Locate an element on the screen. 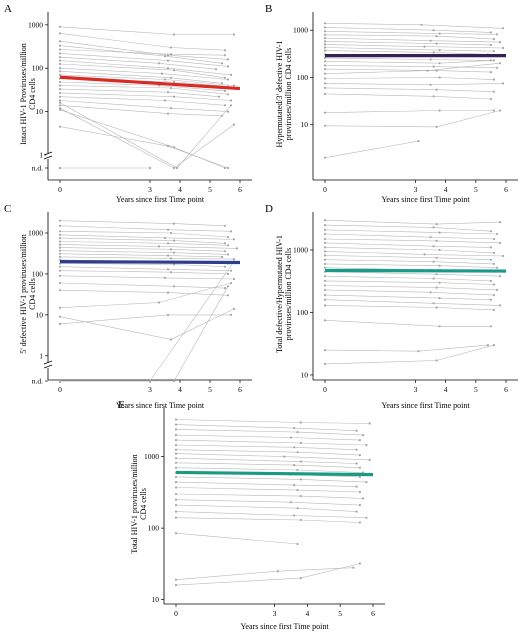 The width and height of the screenshot is (520, 635). x-tick-label: 6 is located at coordinates (506, 389).